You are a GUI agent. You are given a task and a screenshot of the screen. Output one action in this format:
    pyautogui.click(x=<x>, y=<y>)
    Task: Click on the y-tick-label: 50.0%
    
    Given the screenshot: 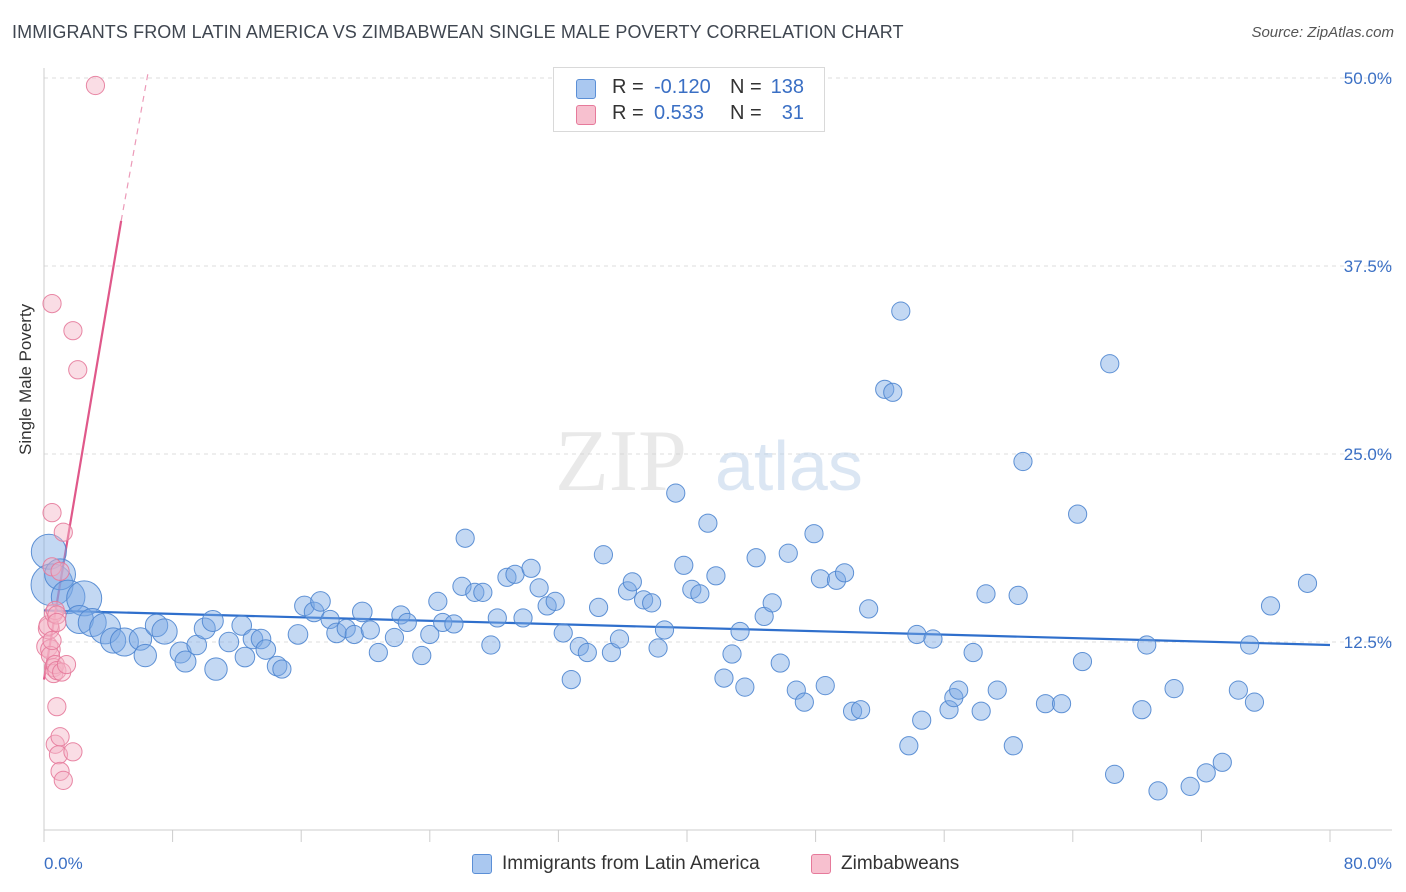 What is the action you would take?
    pyautogui.click(x=1368, y=78)
    